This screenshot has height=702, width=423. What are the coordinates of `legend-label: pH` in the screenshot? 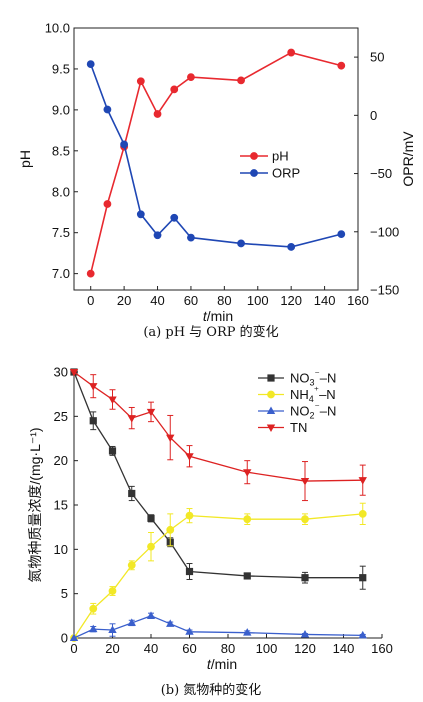 It's located at (280, 156).